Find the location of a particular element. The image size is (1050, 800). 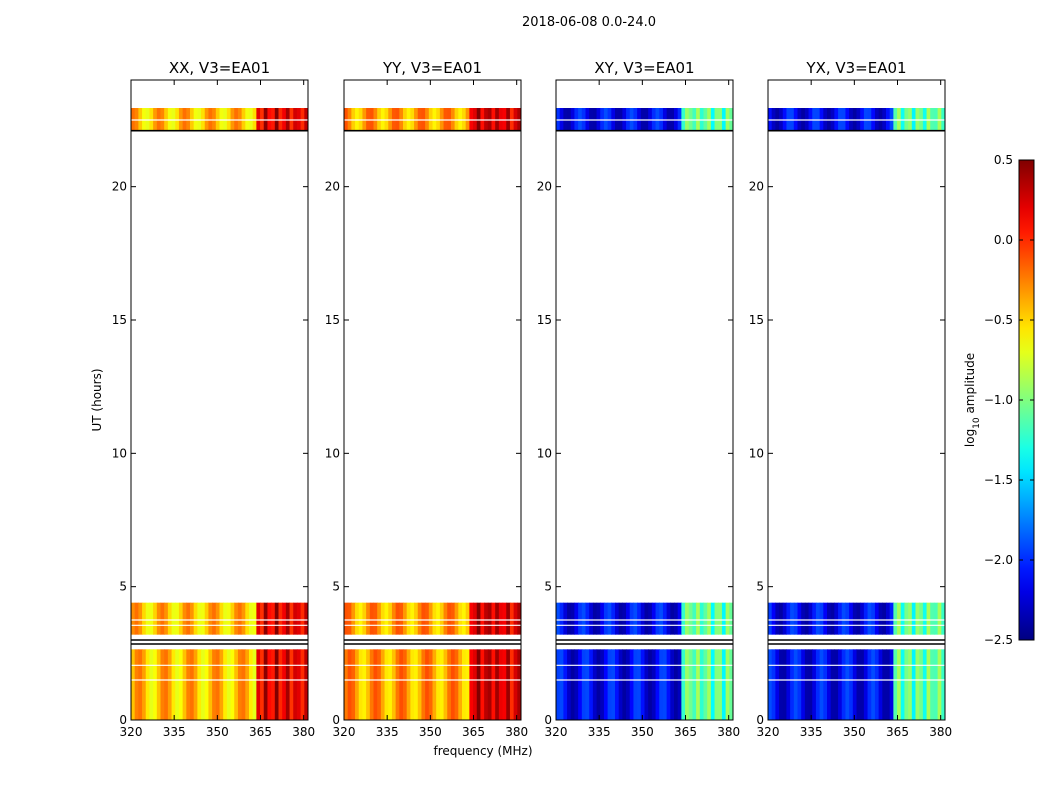

x-tick-label: 350 is located at coordinates (642, 732).